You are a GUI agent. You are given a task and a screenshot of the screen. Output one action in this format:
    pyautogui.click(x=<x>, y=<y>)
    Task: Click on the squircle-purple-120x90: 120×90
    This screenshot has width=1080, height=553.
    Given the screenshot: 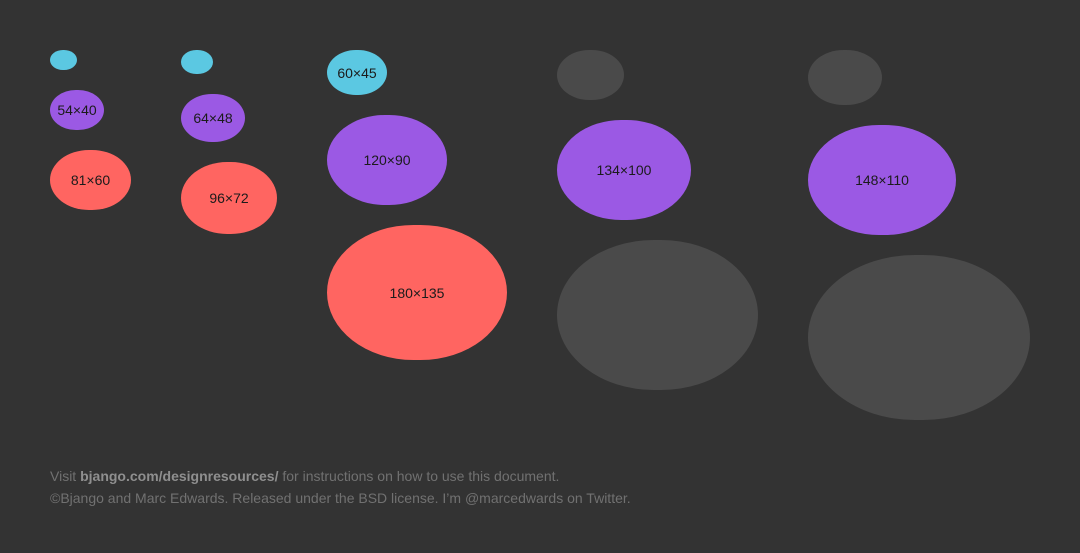 What is the action you would take?
    pyautogui.click(x=387, y=160)
    